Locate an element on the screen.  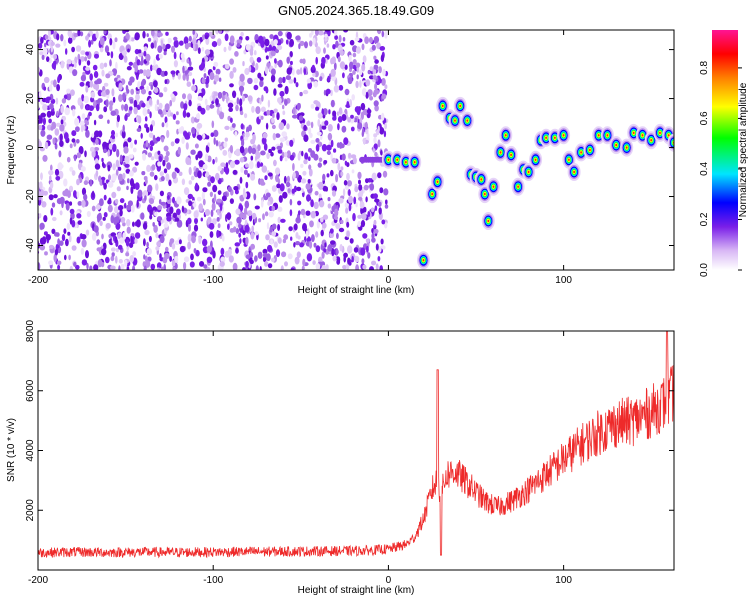
x-tick-label: 100 is located at coordinates (563, 280).